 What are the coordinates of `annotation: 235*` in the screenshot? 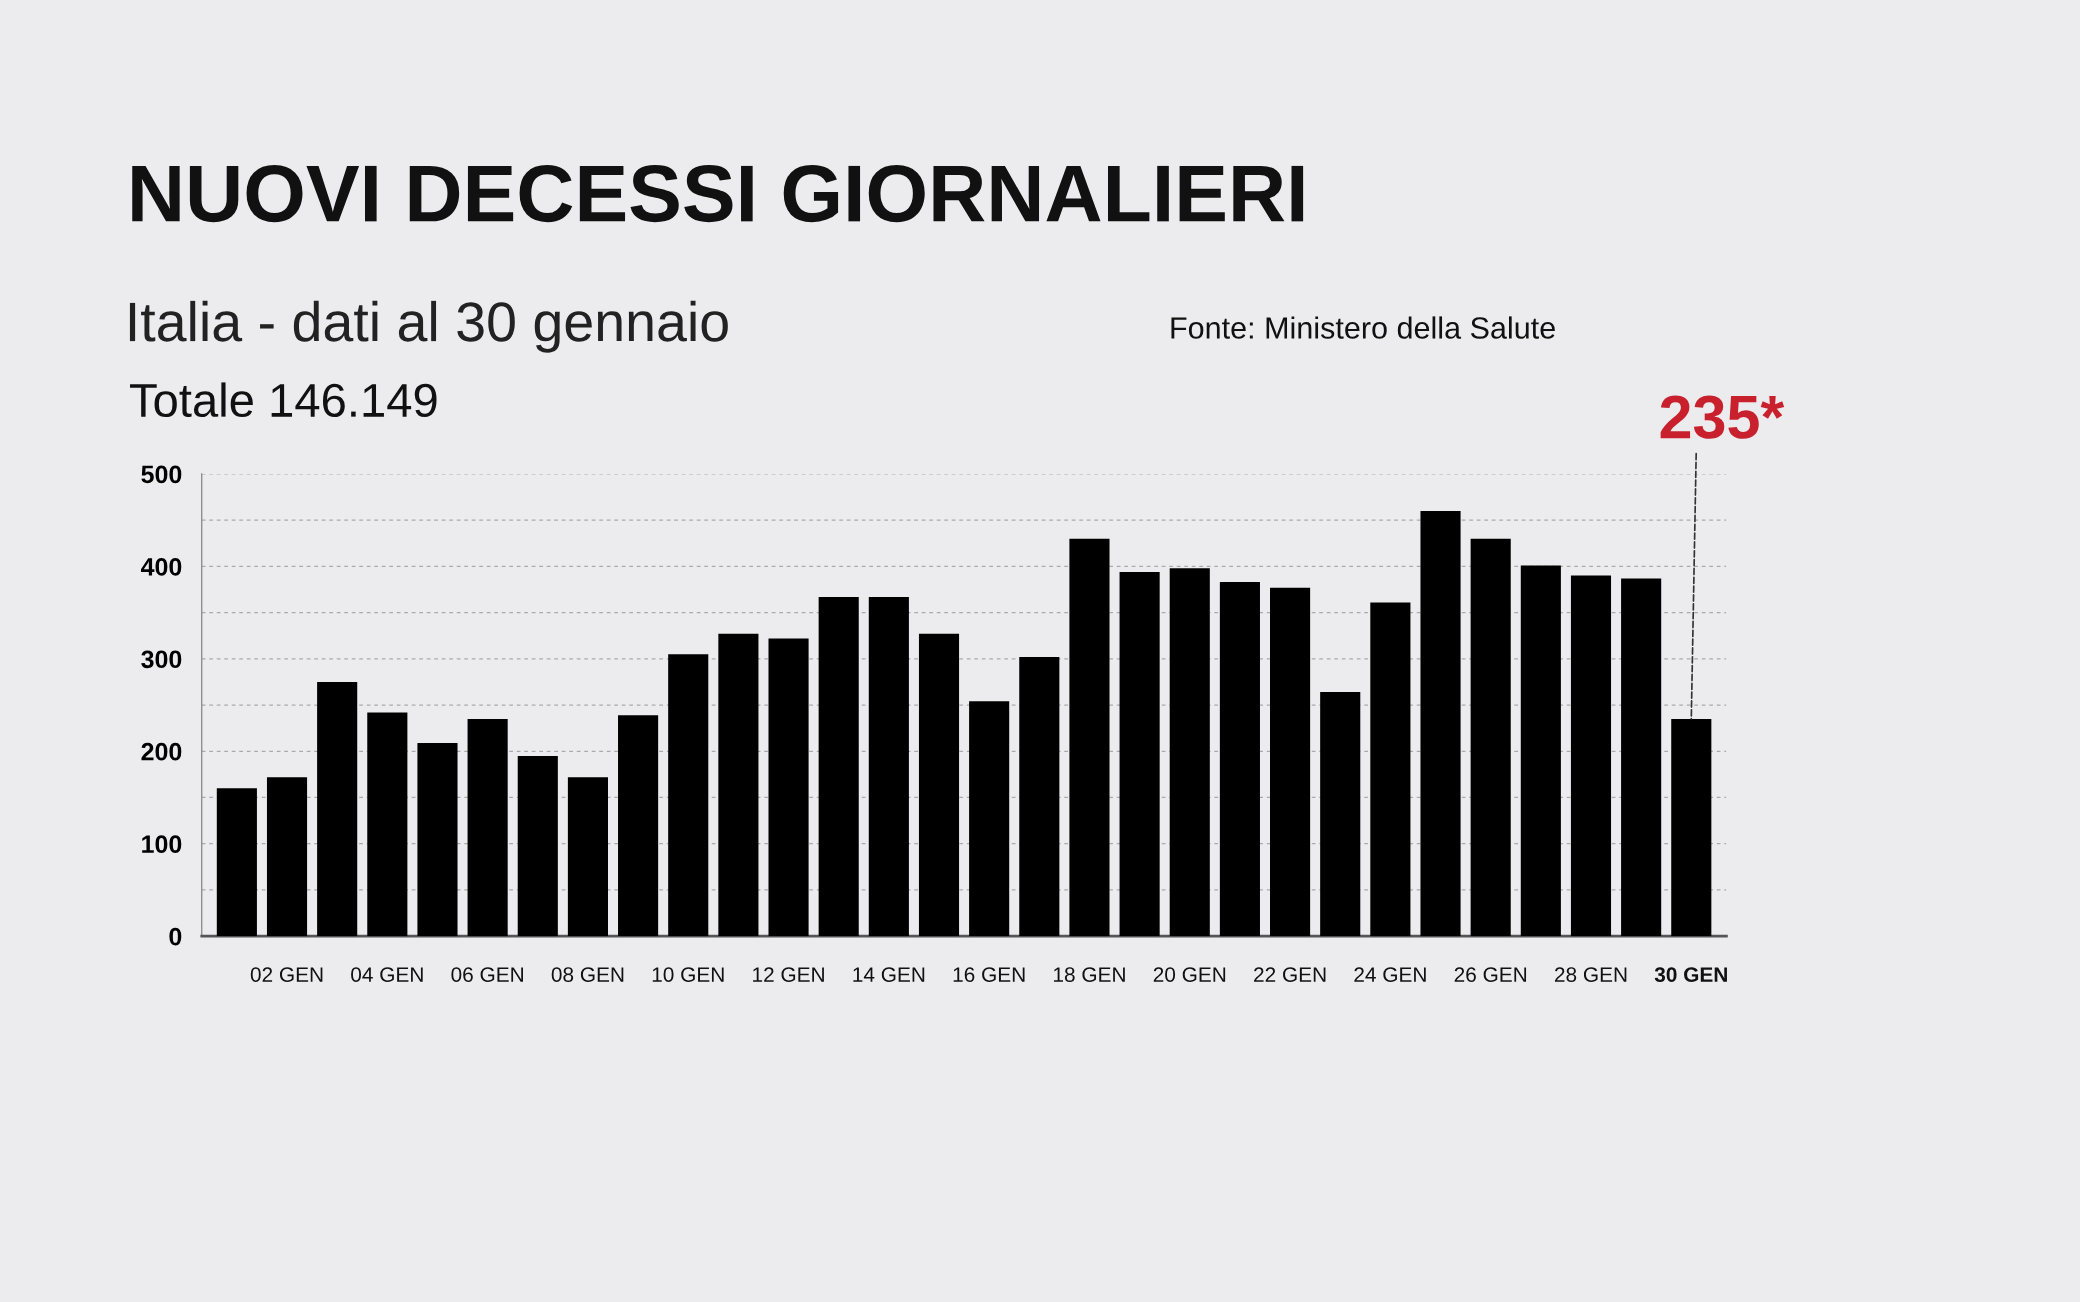 It's located at (1722, 417).